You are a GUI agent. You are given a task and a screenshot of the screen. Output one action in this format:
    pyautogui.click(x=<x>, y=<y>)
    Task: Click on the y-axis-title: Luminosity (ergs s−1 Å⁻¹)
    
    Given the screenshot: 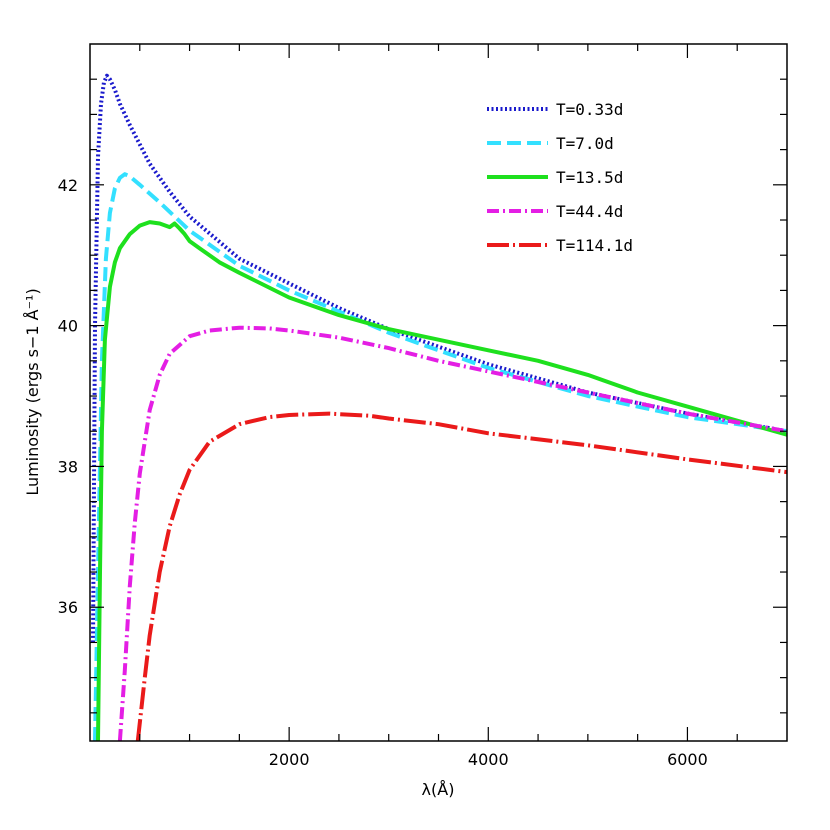 What is the action you would take?
    pyautogui.click(x=32, y=391)
    